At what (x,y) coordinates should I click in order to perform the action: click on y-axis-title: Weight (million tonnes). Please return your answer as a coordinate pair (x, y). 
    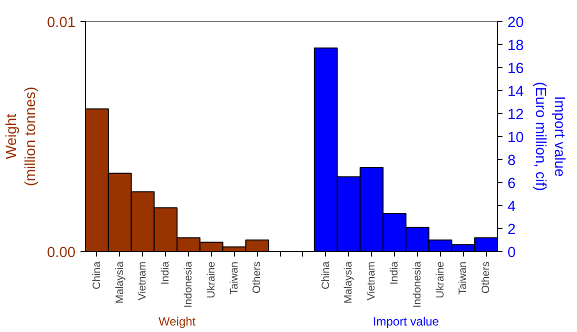
    Looking at the image, I should click on (21, 136).